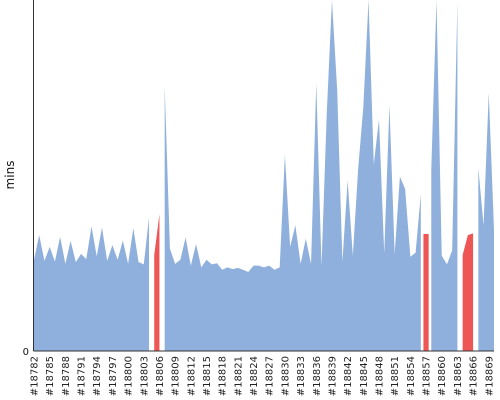  What do you see at coordinates (50, 376) in the screenshot?
I see `x-tick-label: #18785` at bounding box center [50, 376].